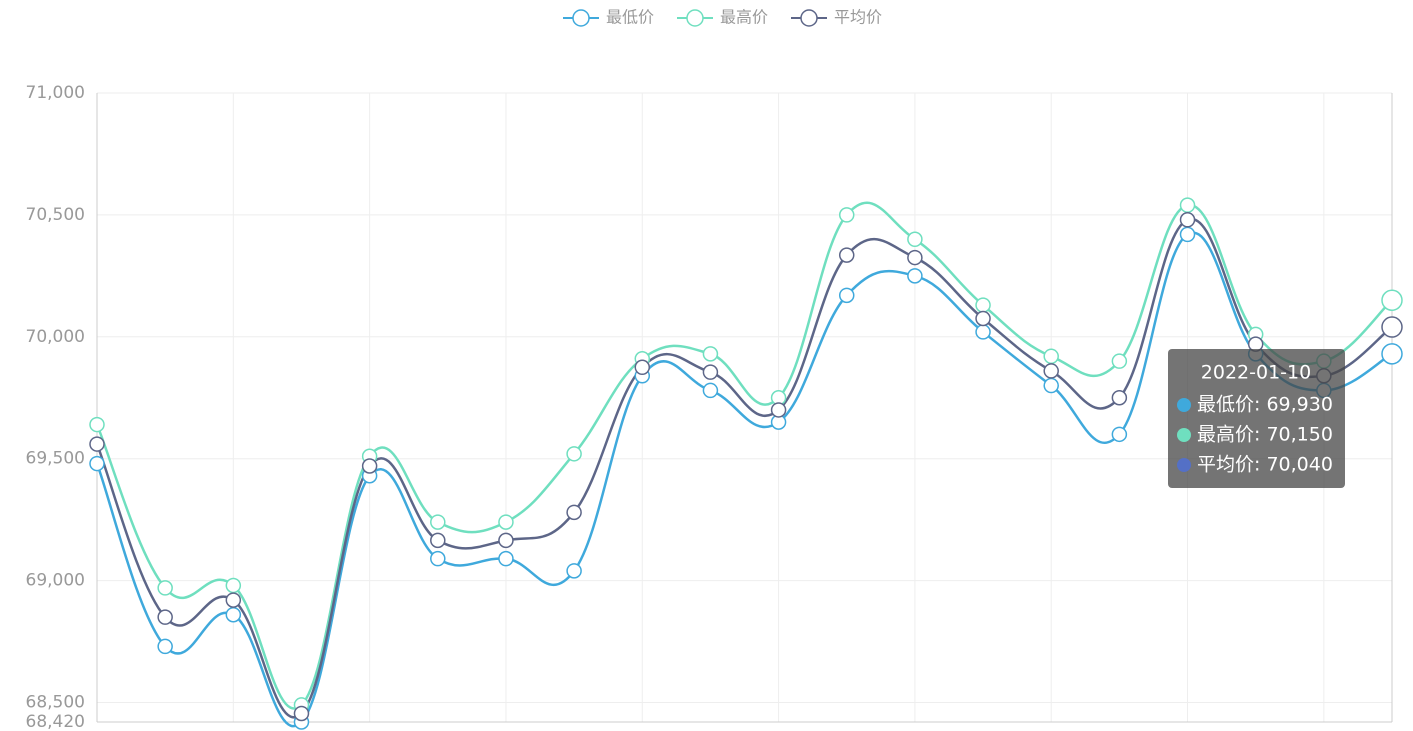 The image size is (1413, 731). Describe the element at coordinates (55, 581) in the screenshot. I see `y-tick-label: 69,000` at that location.